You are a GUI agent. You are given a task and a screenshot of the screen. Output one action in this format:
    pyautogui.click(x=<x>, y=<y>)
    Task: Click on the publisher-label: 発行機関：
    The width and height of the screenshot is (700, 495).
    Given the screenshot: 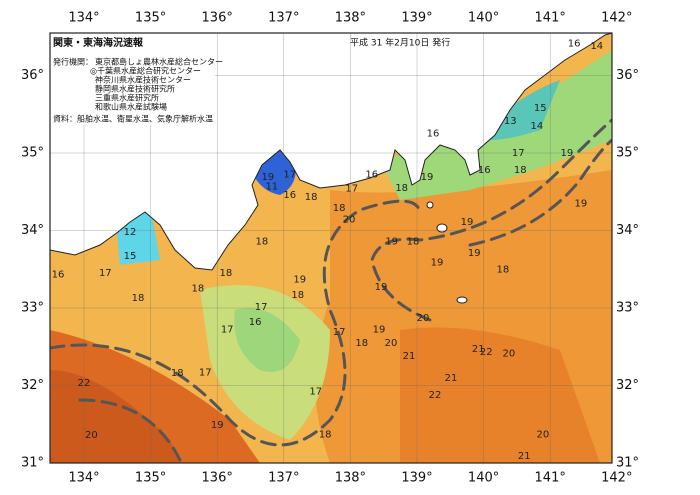 What is the action you would take?
    pyautogui.click(x=73, y=62)
    